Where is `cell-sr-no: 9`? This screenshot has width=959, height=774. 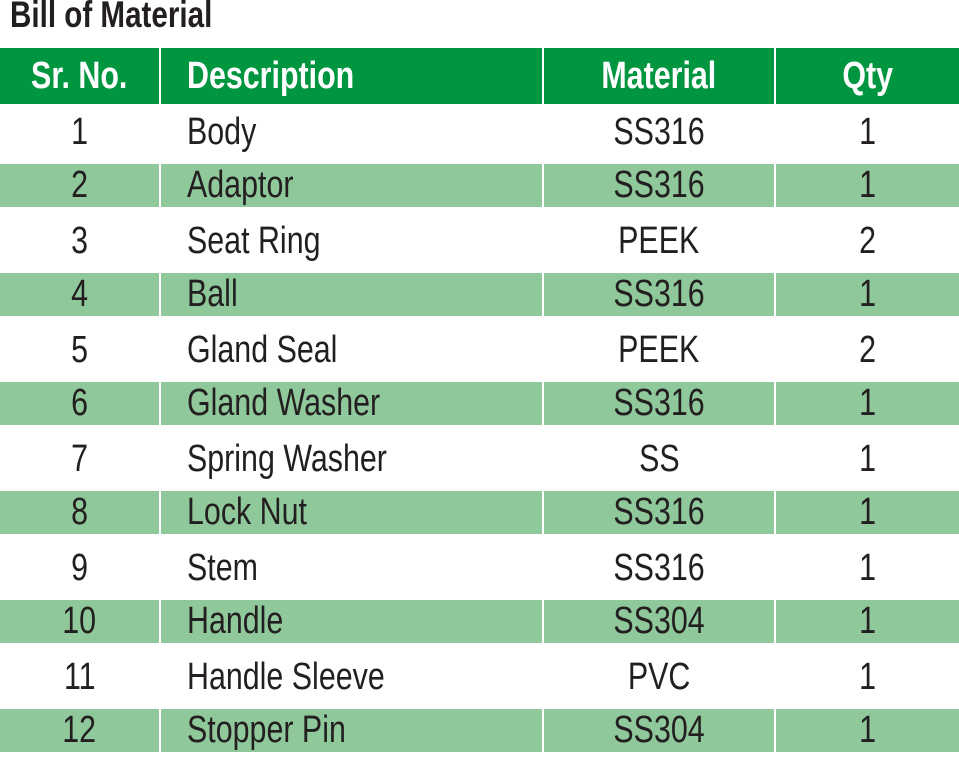
cell-sr-no: 9 is located at coordinates (79, 567).